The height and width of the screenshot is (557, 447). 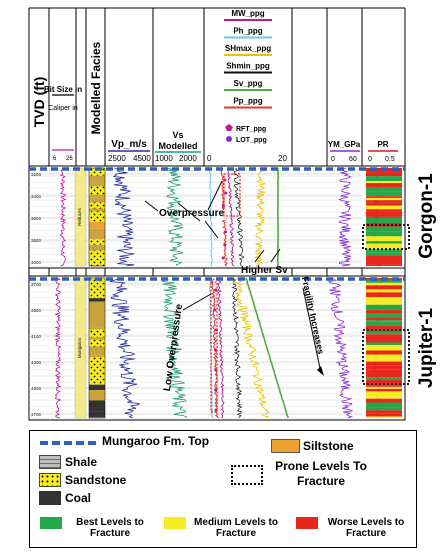 What do you see at coordinates (50, 498) in the screenshot?
I see `coal-swatch` at bounding box center [50, 498].